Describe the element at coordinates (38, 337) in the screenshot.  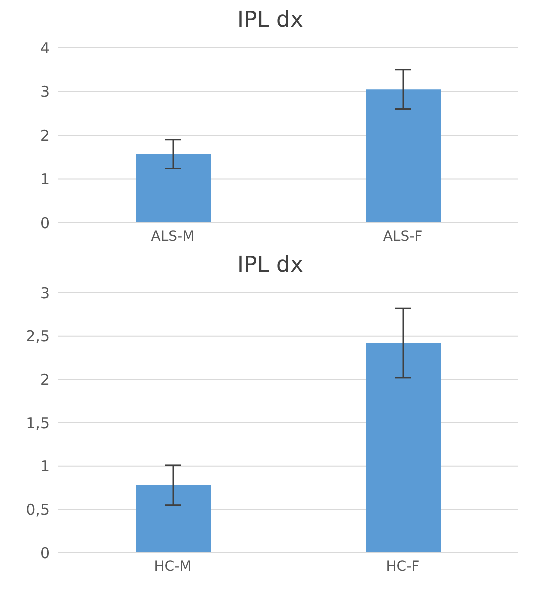
I see `y-tick-label: 2,5` at that location.